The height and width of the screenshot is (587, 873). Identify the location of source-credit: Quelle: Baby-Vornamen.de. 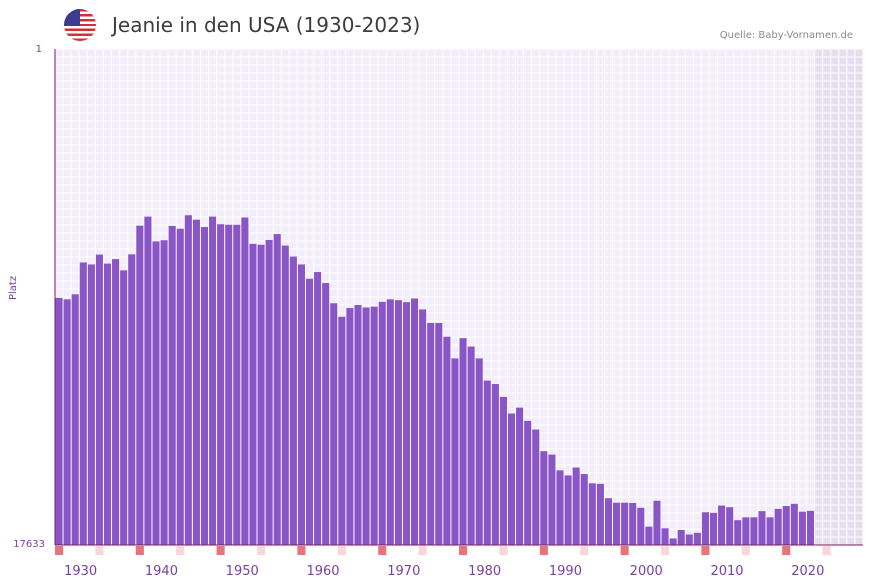
(786, 35).